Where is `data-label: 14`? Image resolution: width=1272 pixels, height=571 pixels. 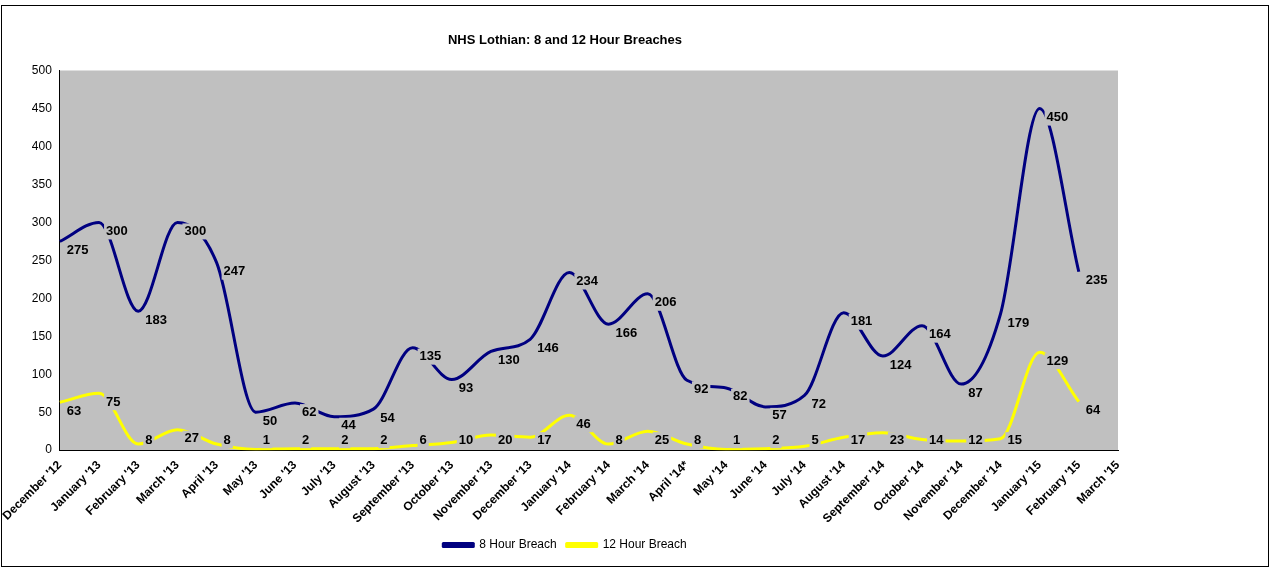
data-label: 14 is located at coordinates (937, 439).